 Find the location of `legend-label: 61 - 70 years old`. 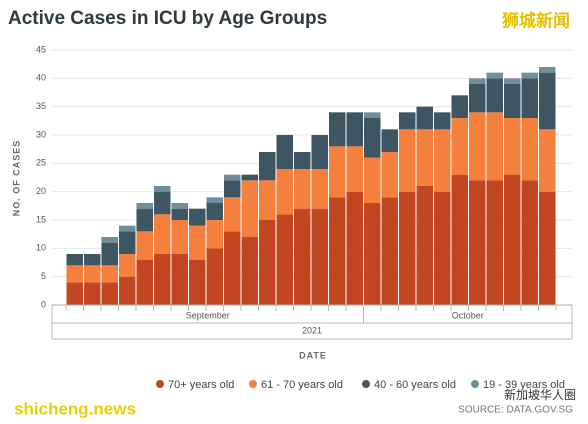

legend-label: 61 - 70 years old is located at coordinates (302, 385).